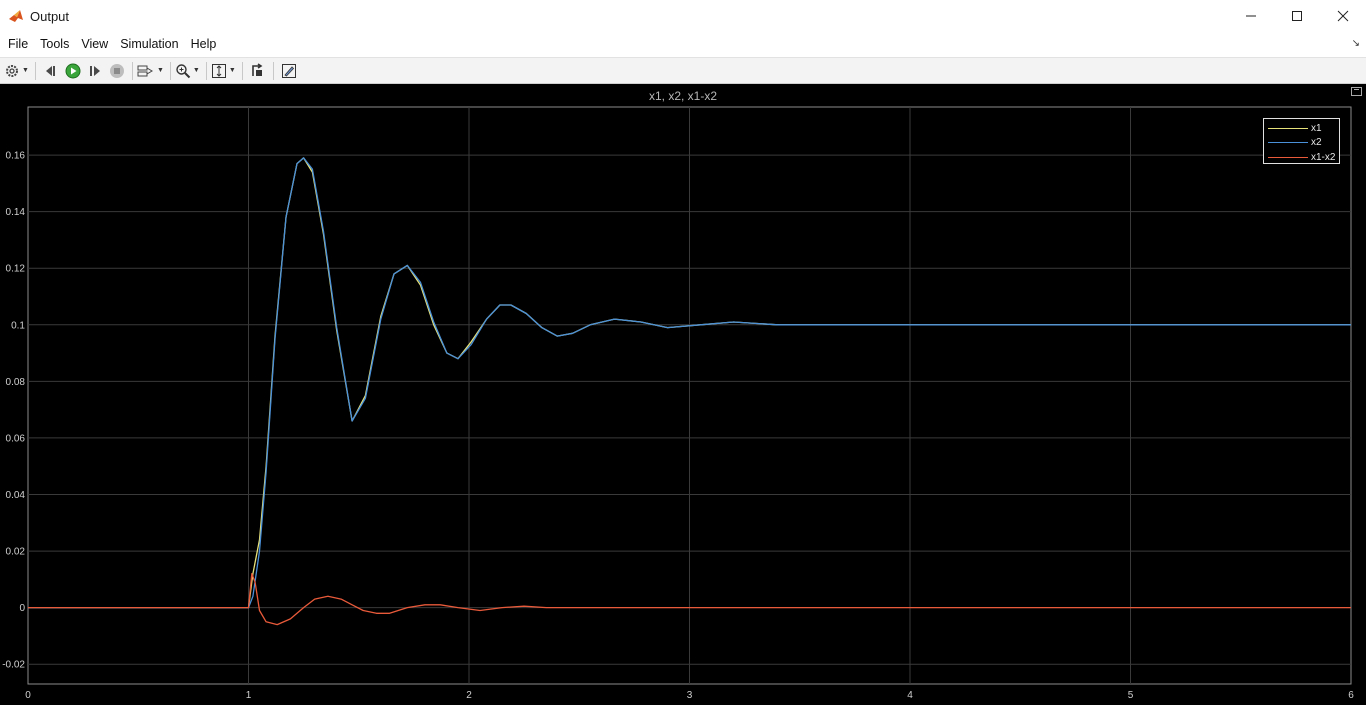 The width and height of the screenshot is (1366, 705). I want to click on y-tick-label: 0.12, so click(16, 269).